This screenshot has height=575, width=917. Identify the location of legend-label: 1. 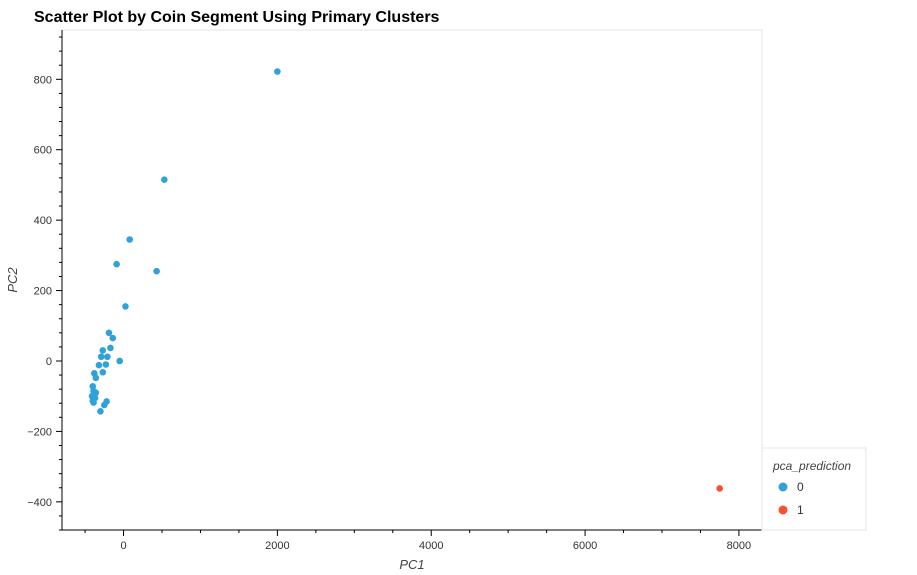
(800, 510).